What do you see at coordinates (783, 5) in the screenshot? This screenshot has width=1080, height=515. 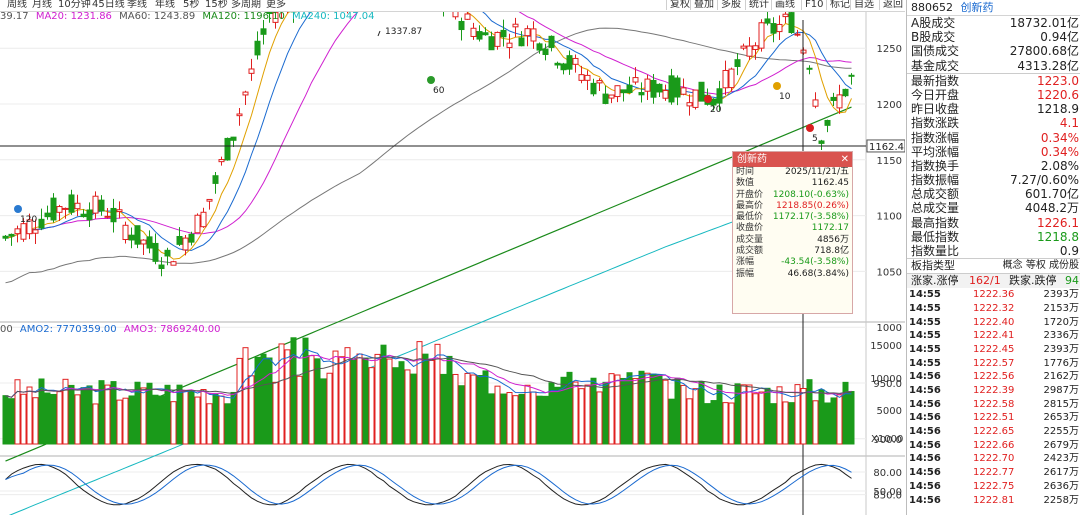 I see `toolbar-button-4: 画线` at bounding box center [783, 5].